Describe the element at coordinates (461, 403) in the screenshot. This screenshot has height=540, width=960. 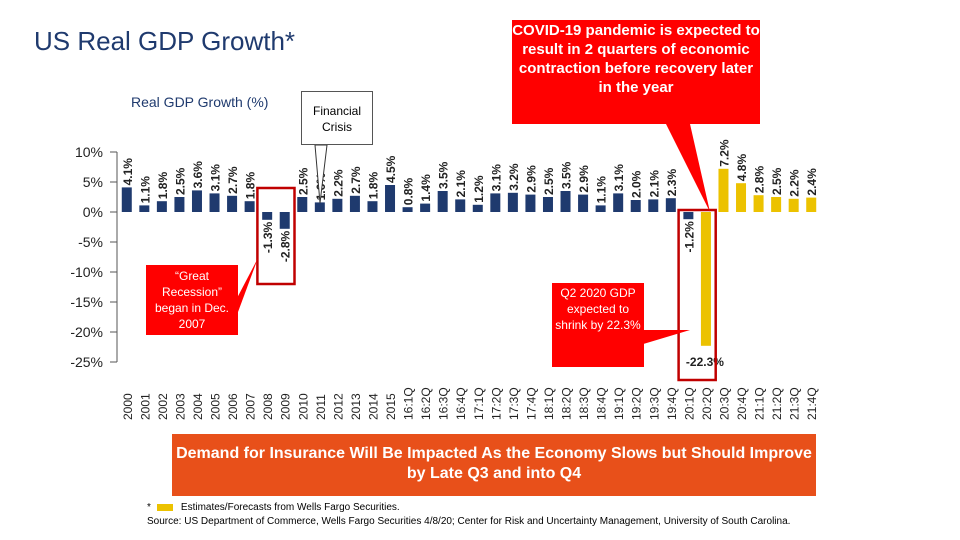
I see `x-category-label: 16:4Q` at that location.